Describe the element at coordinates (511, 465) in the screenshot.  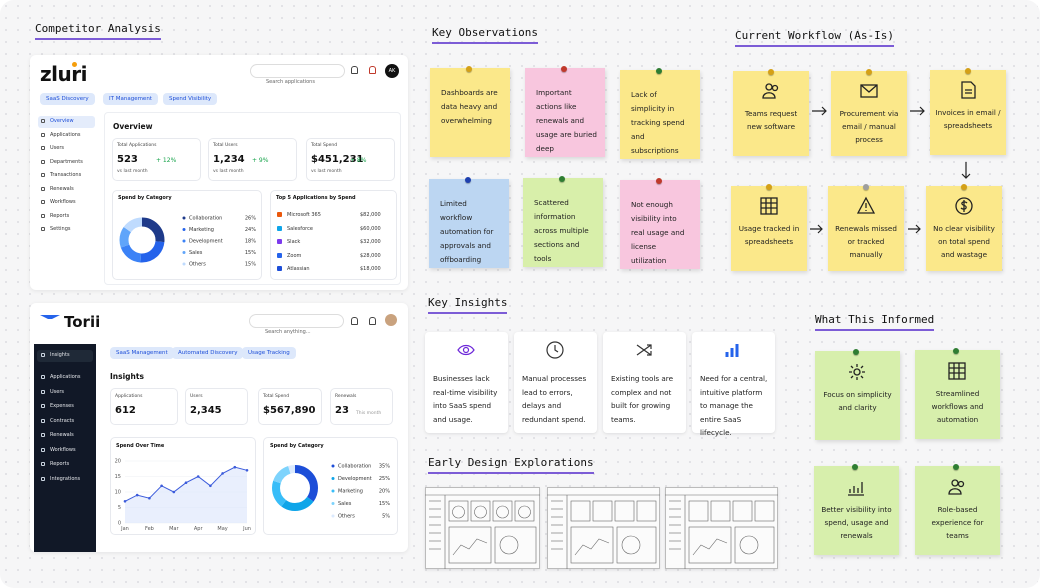
I see `section-title: Early Design Explorations` at that location.